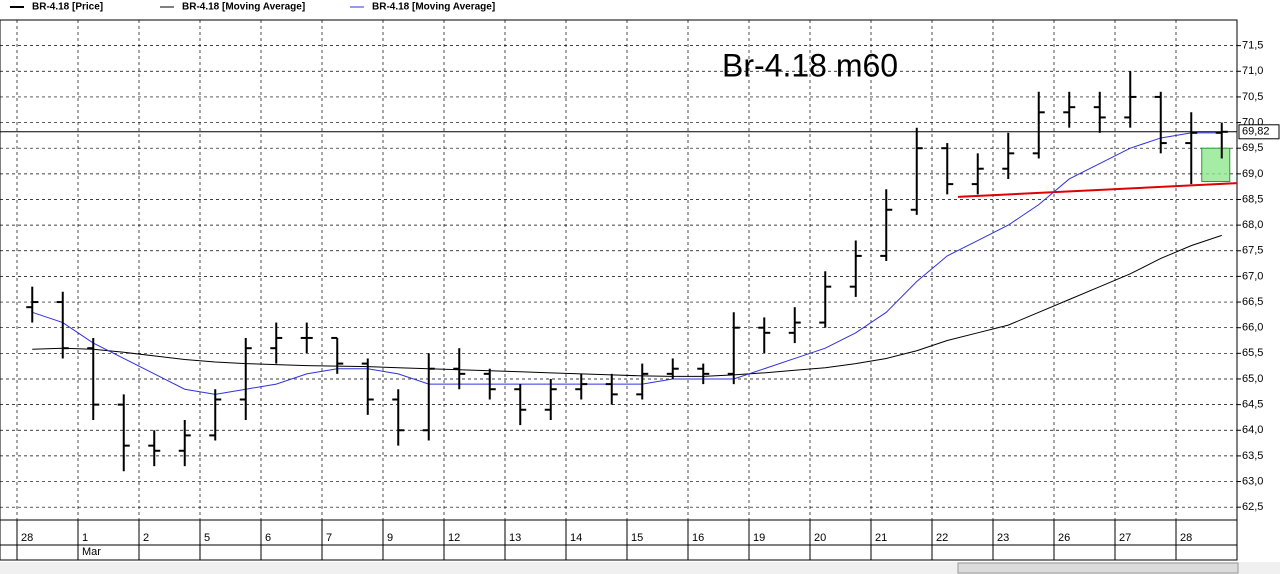 The width and height of the screenshot is (1280, 574). What do you see at coordinates (1252, 302) in the screenshot?
I see `y-tick-label: 66,5` at bounding box center [1252, 302].